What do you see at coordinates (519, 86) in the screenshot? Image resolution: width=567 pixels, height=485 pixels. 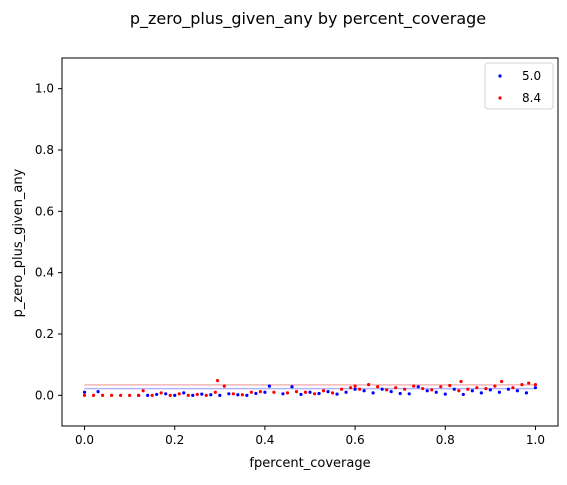 I see `legend-box` at bounding box center [519, 86].